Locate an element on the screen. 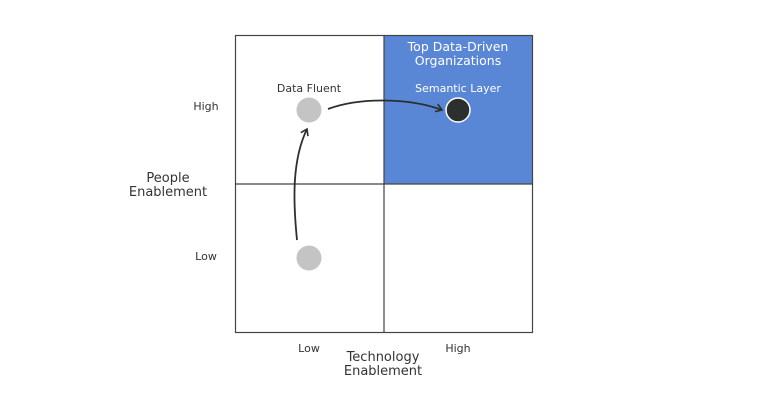 The width and height of the screenshot is (768, 402). x-tick-high: High is located at coordinates (458, 348).